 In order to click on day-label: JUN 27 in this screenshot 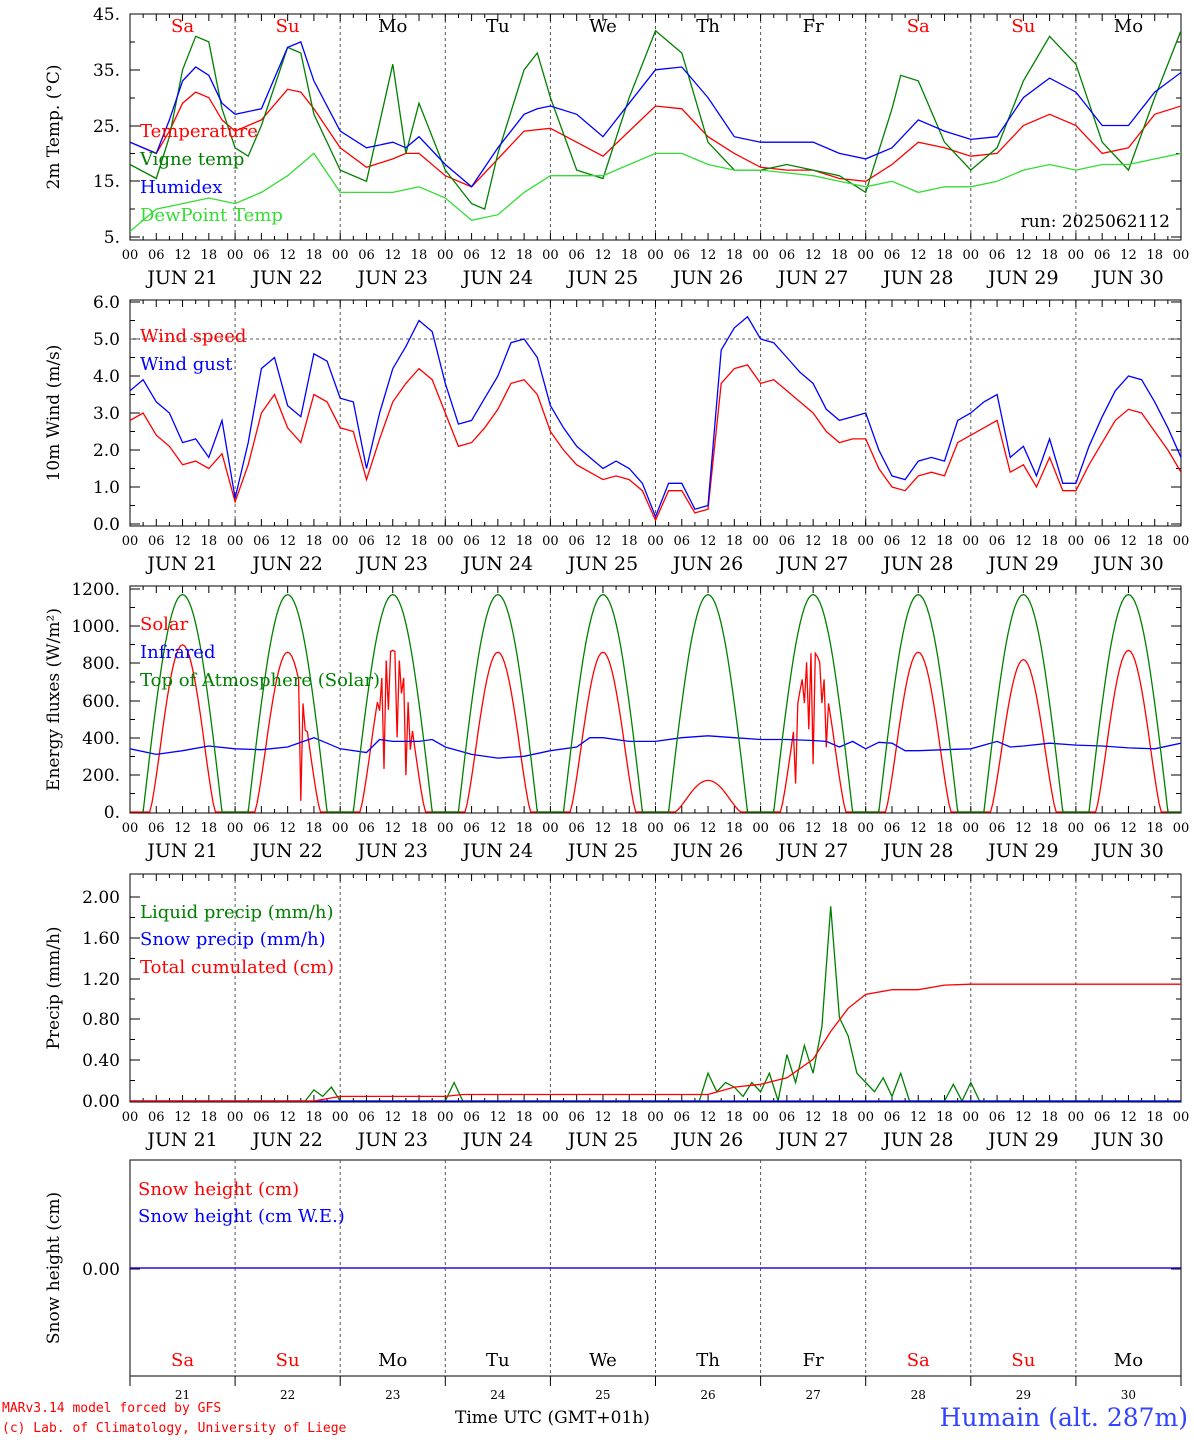, I will do `click(812, 1140)`.